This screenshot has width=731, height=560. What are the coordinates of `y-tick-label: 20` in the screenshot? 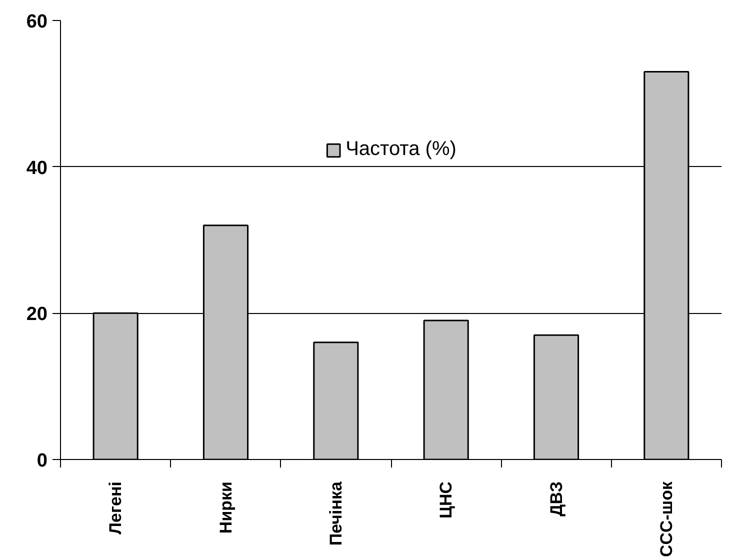 It's located at (37, 315).